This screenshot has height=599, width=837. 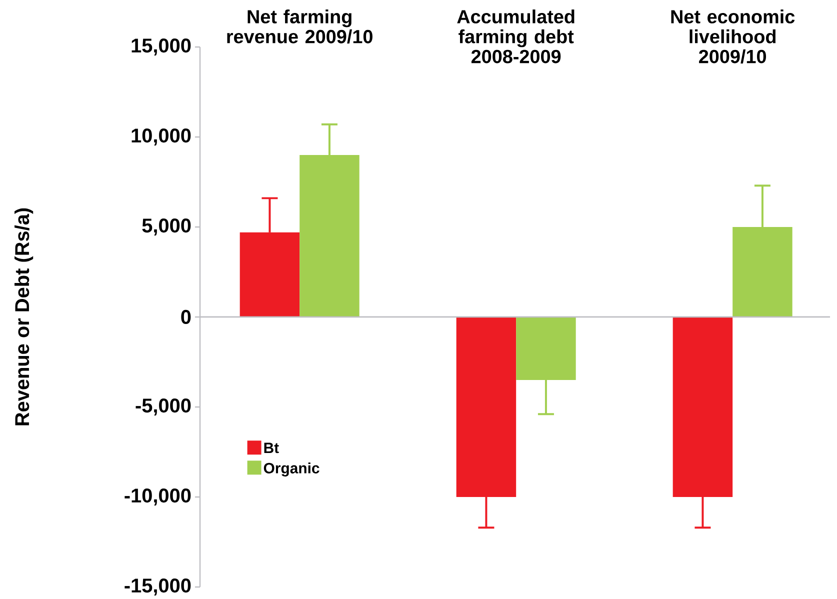 What do you see at coordinates (299, 27) in the screenshot?
I see `x-tick-label: Net farming revenue 2009/10` at bounding box center [299, 27].